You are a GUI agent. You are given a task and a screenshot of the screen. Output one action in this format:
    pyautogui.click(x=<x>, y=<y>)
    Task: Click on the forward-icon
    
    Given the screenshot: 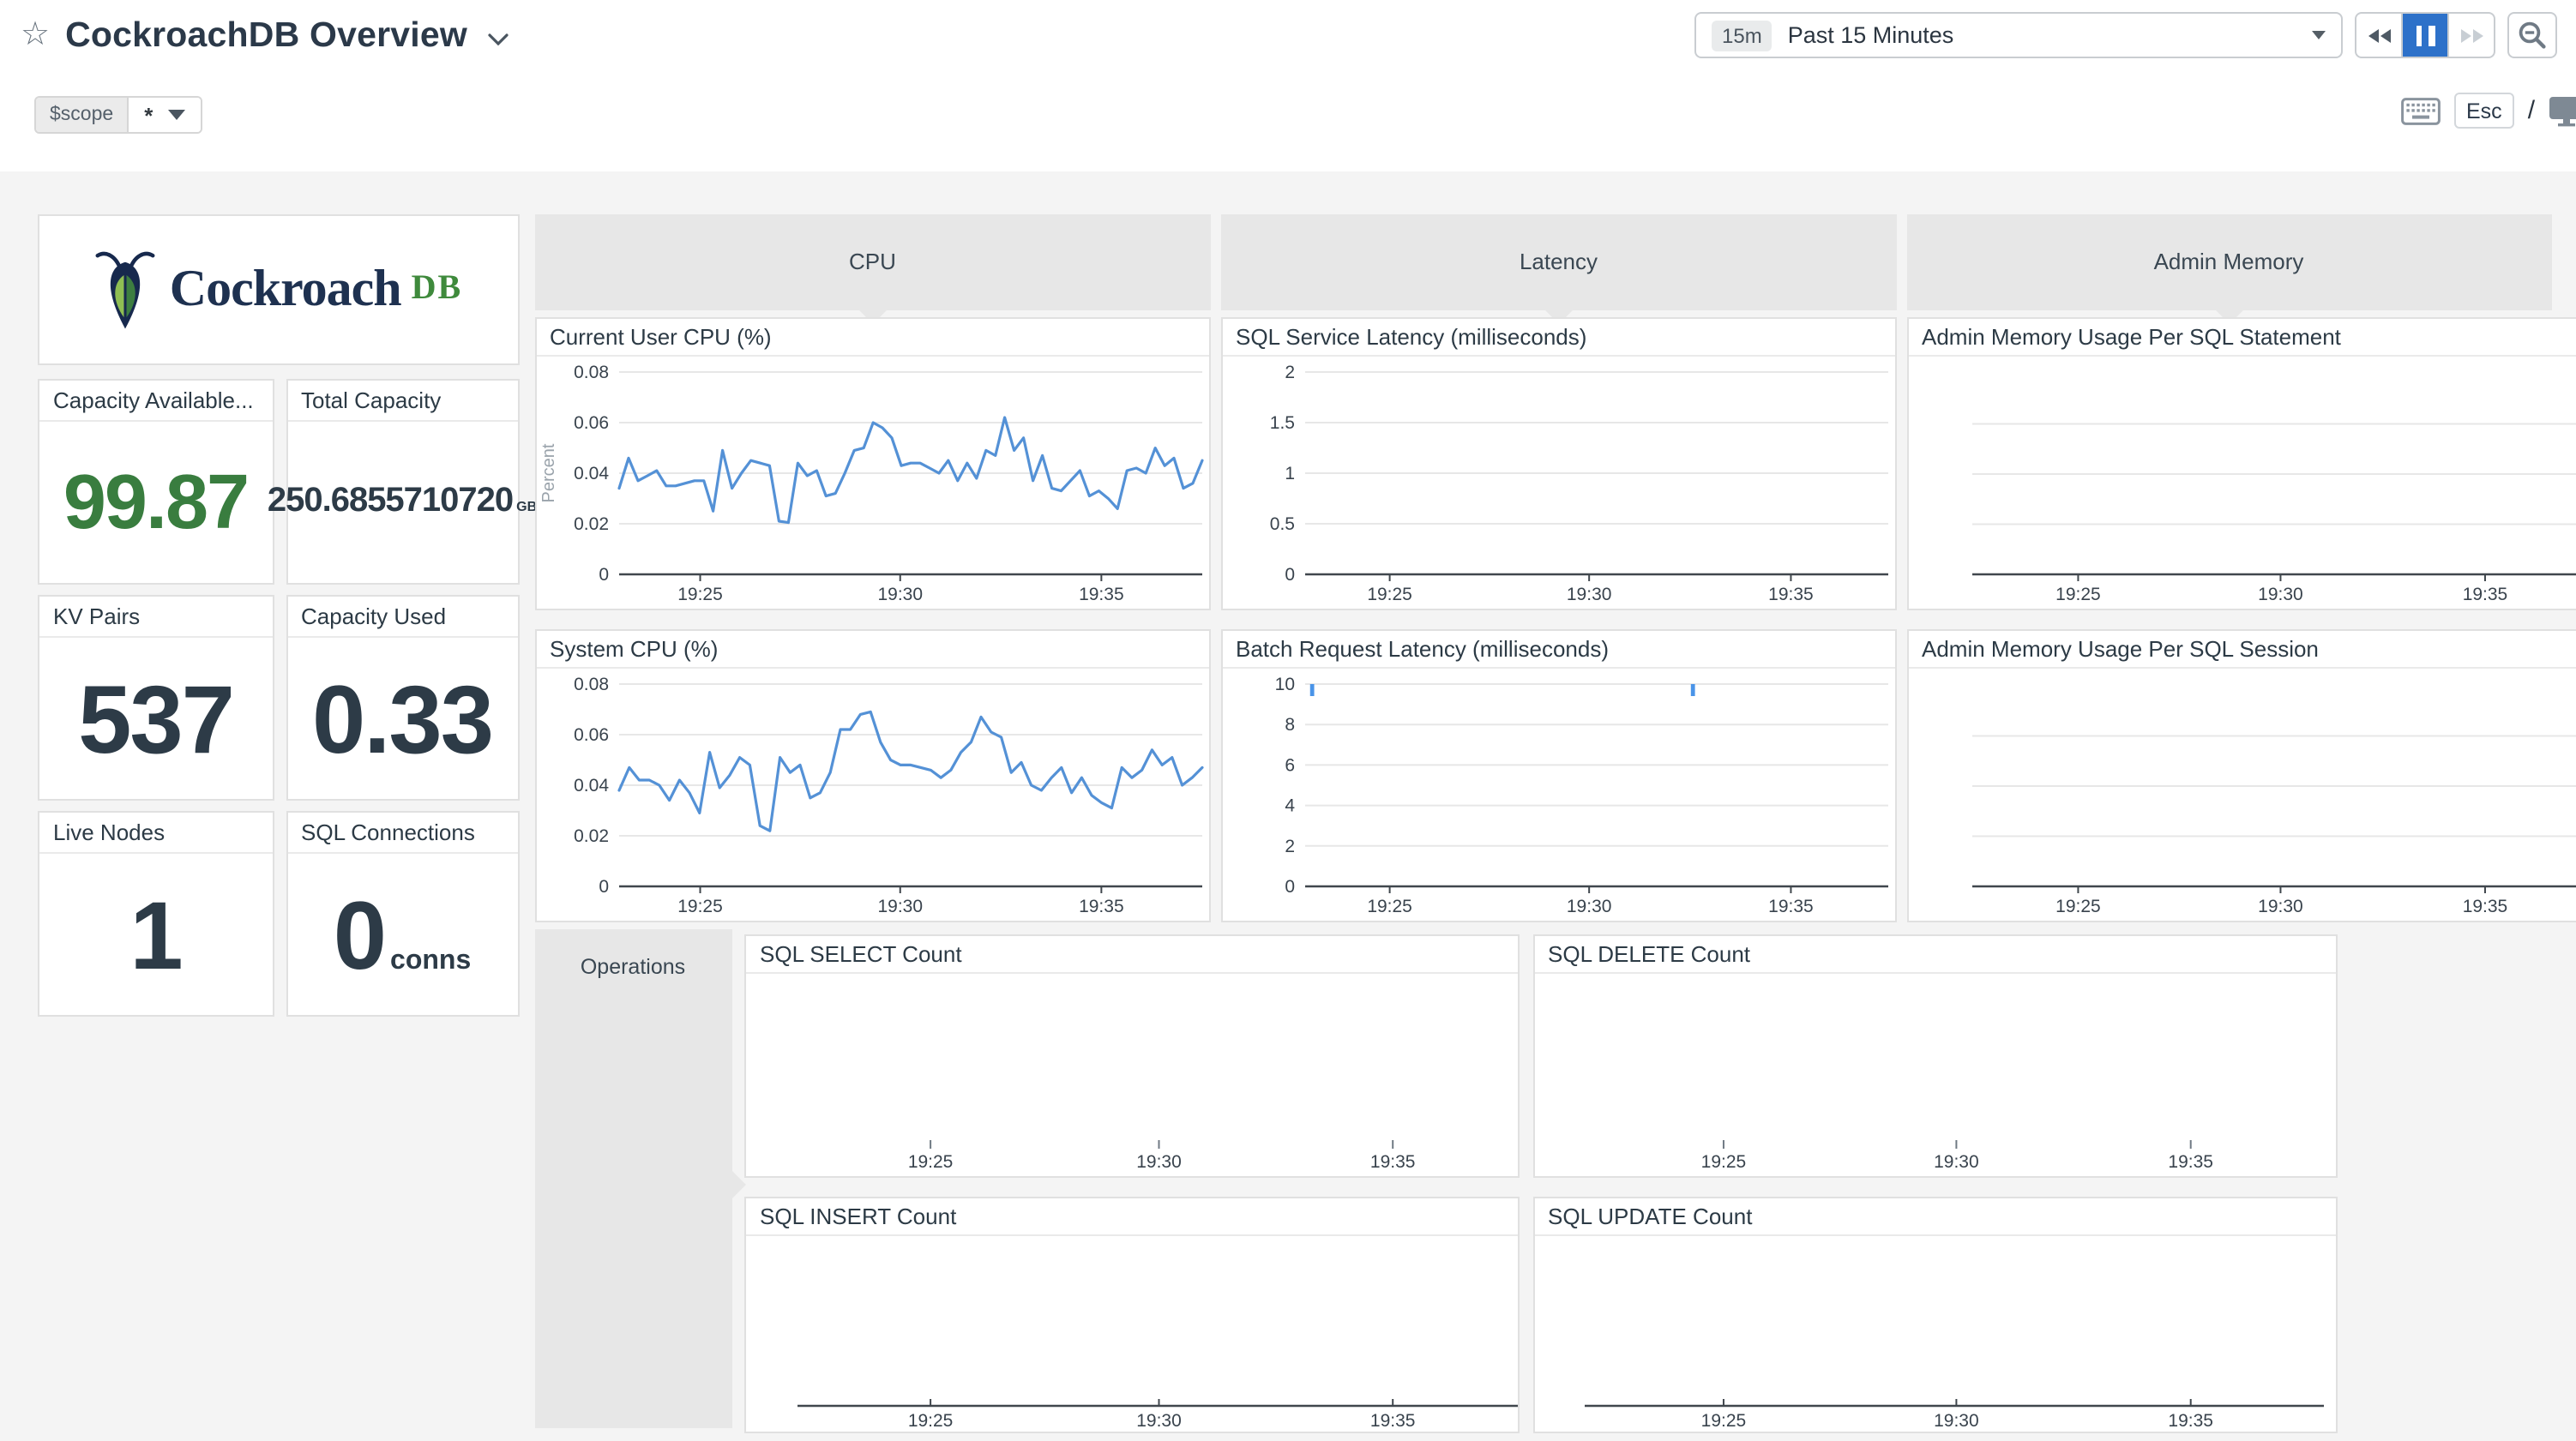 What is the action you would take?
    pyautogui.click(x=2465, y=35)
    